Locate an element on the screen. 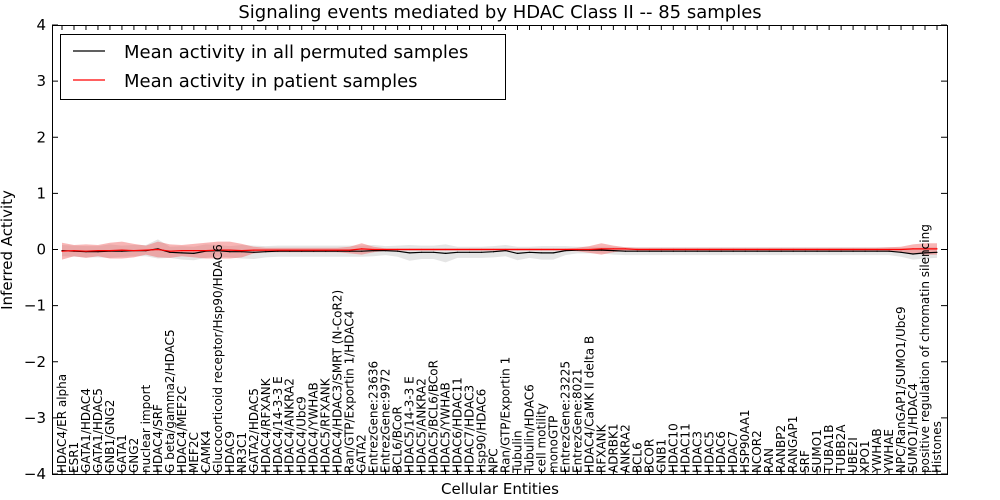  x-tick-label: HDAC3 is located at coordinates (697, 452).